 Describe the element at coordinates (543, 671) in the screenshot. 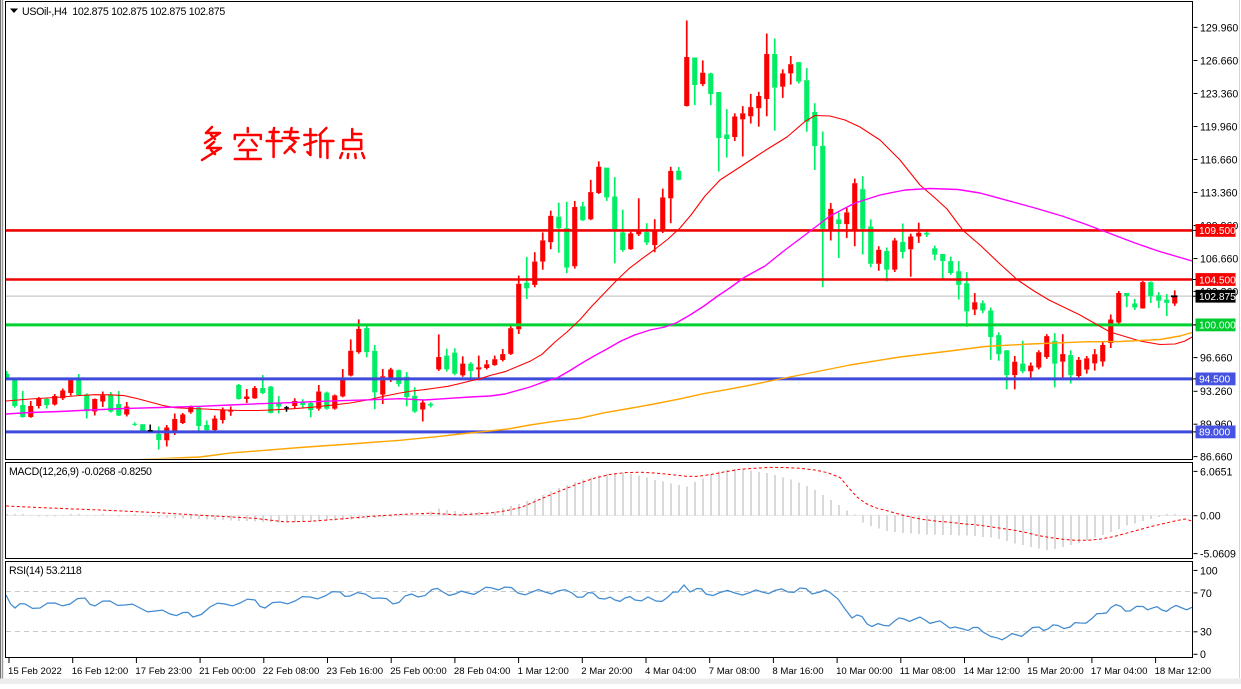

I see `svg-text: 1 Mar 12:00` at that location.